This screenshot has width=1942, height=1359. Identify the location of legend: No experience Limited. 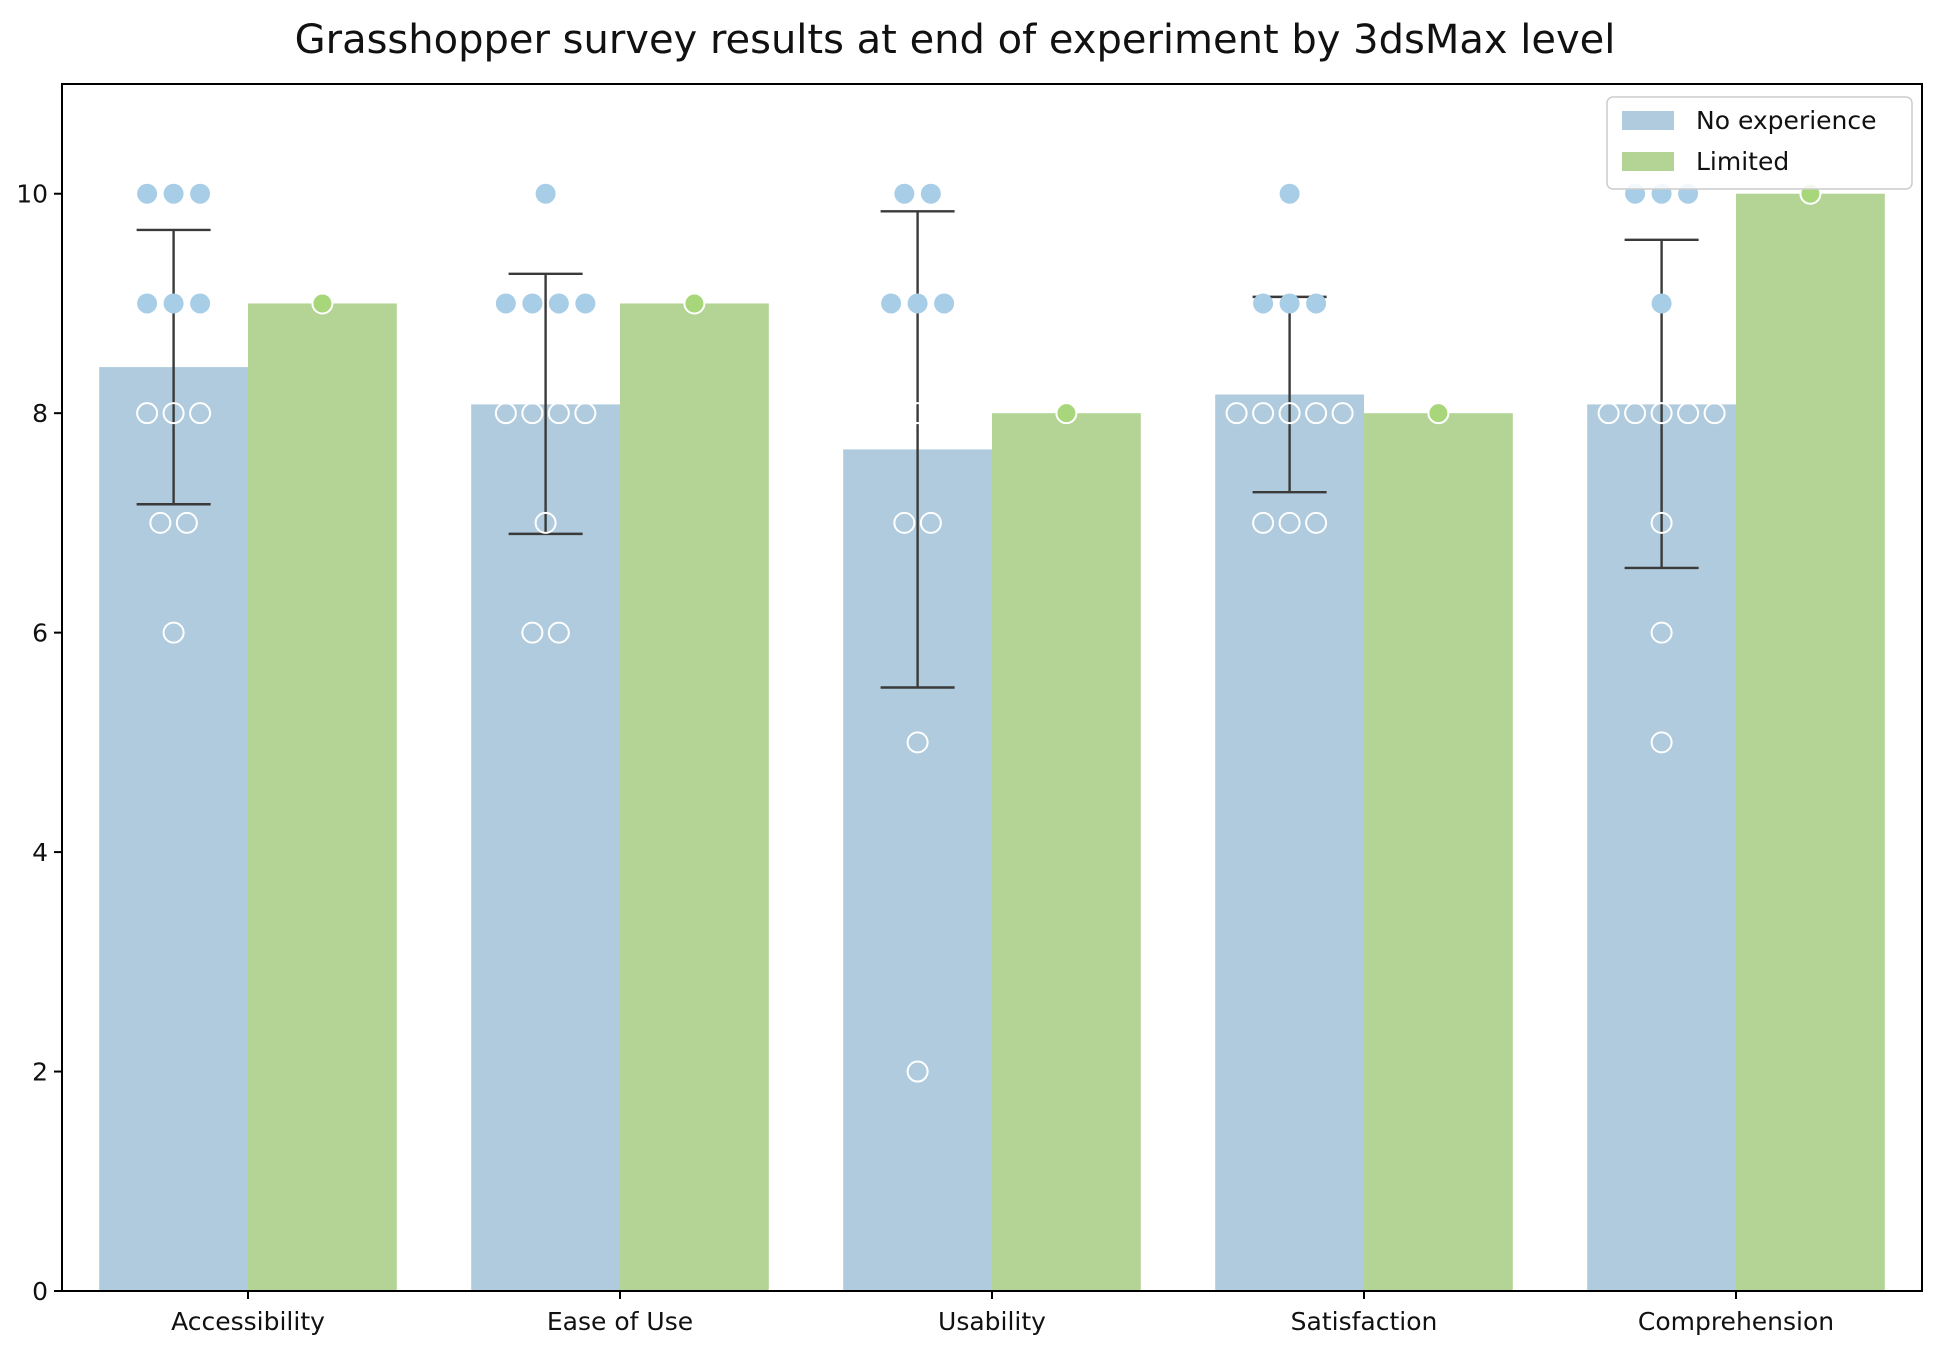
(1759, 143).